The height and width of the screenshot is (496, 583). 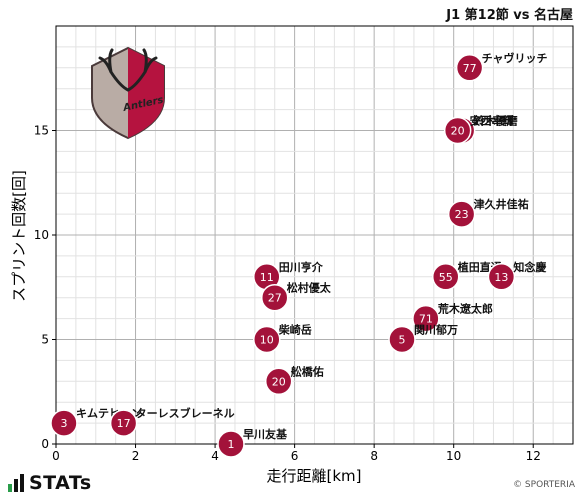 I want to click on player-number-label: 1, so click(x=230, y=444).